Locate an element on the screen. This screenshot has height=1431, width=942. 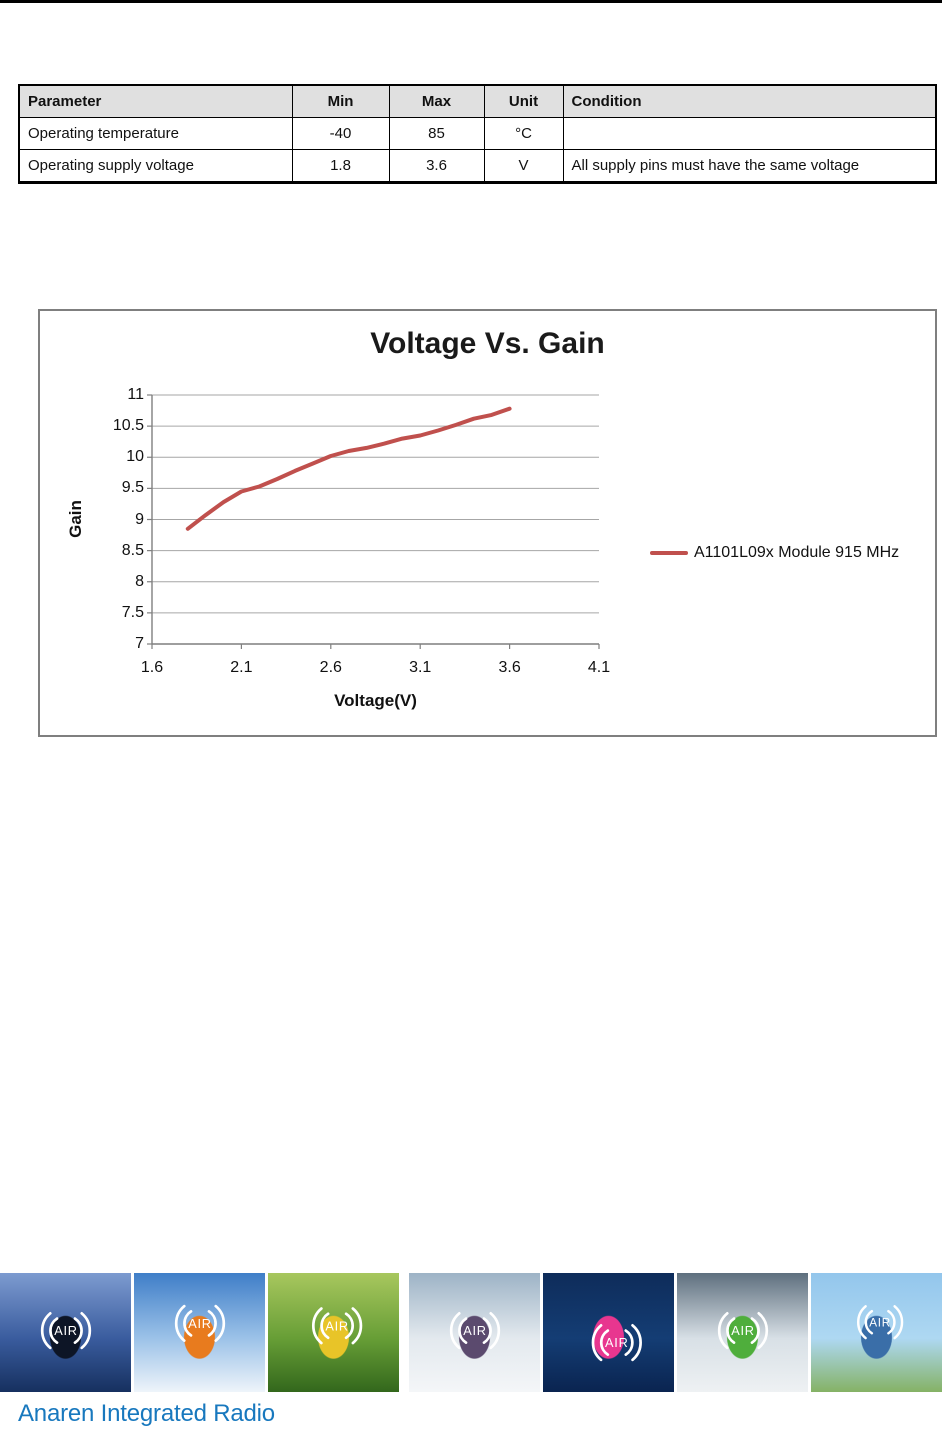
footer-photo-skateboarder: AIR is located at coordinates (65, 1332).